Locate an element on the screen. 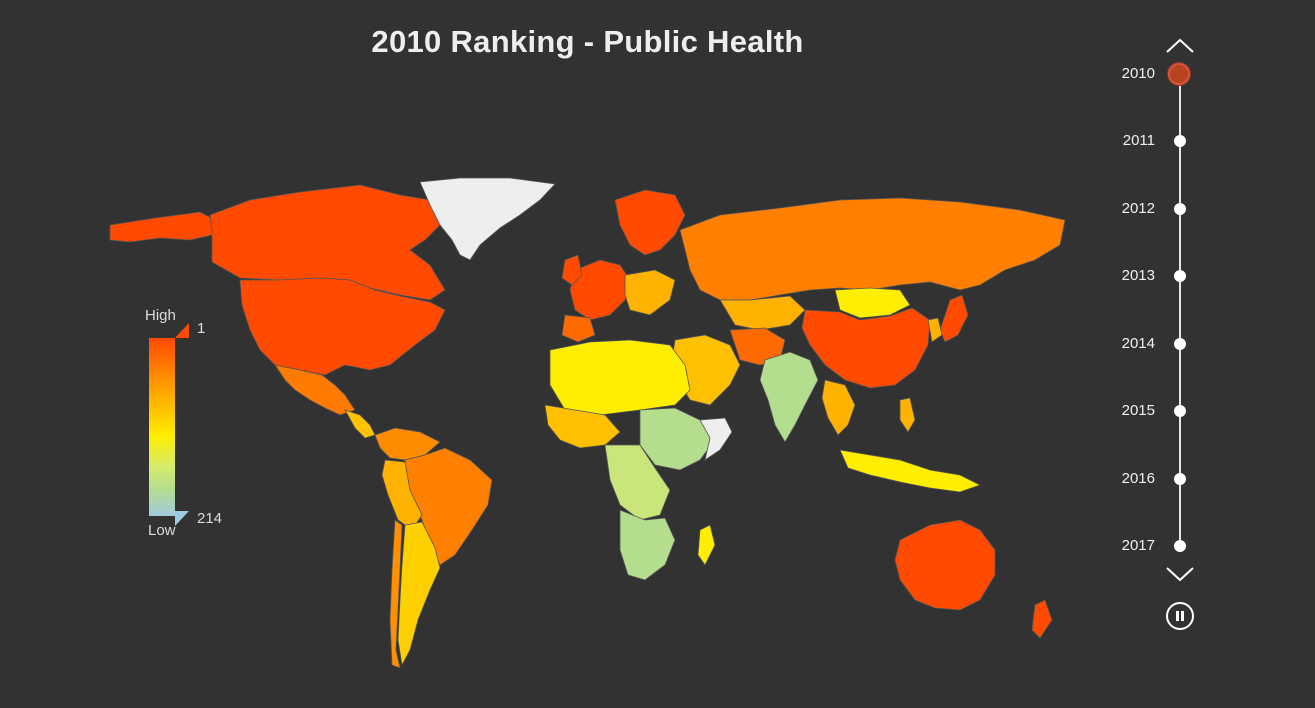  country-india is located at coordinates (789, 397).